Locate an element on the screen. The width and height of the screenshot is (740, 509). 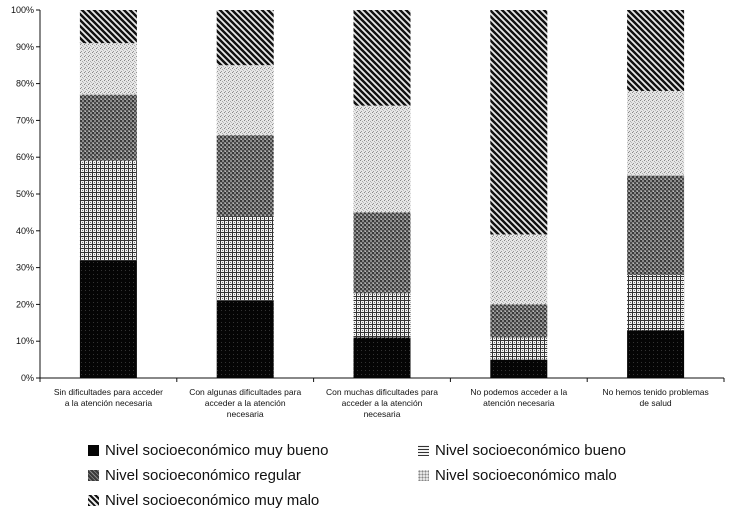
y-tick-label: 60% is located at coordinates (25, 157).